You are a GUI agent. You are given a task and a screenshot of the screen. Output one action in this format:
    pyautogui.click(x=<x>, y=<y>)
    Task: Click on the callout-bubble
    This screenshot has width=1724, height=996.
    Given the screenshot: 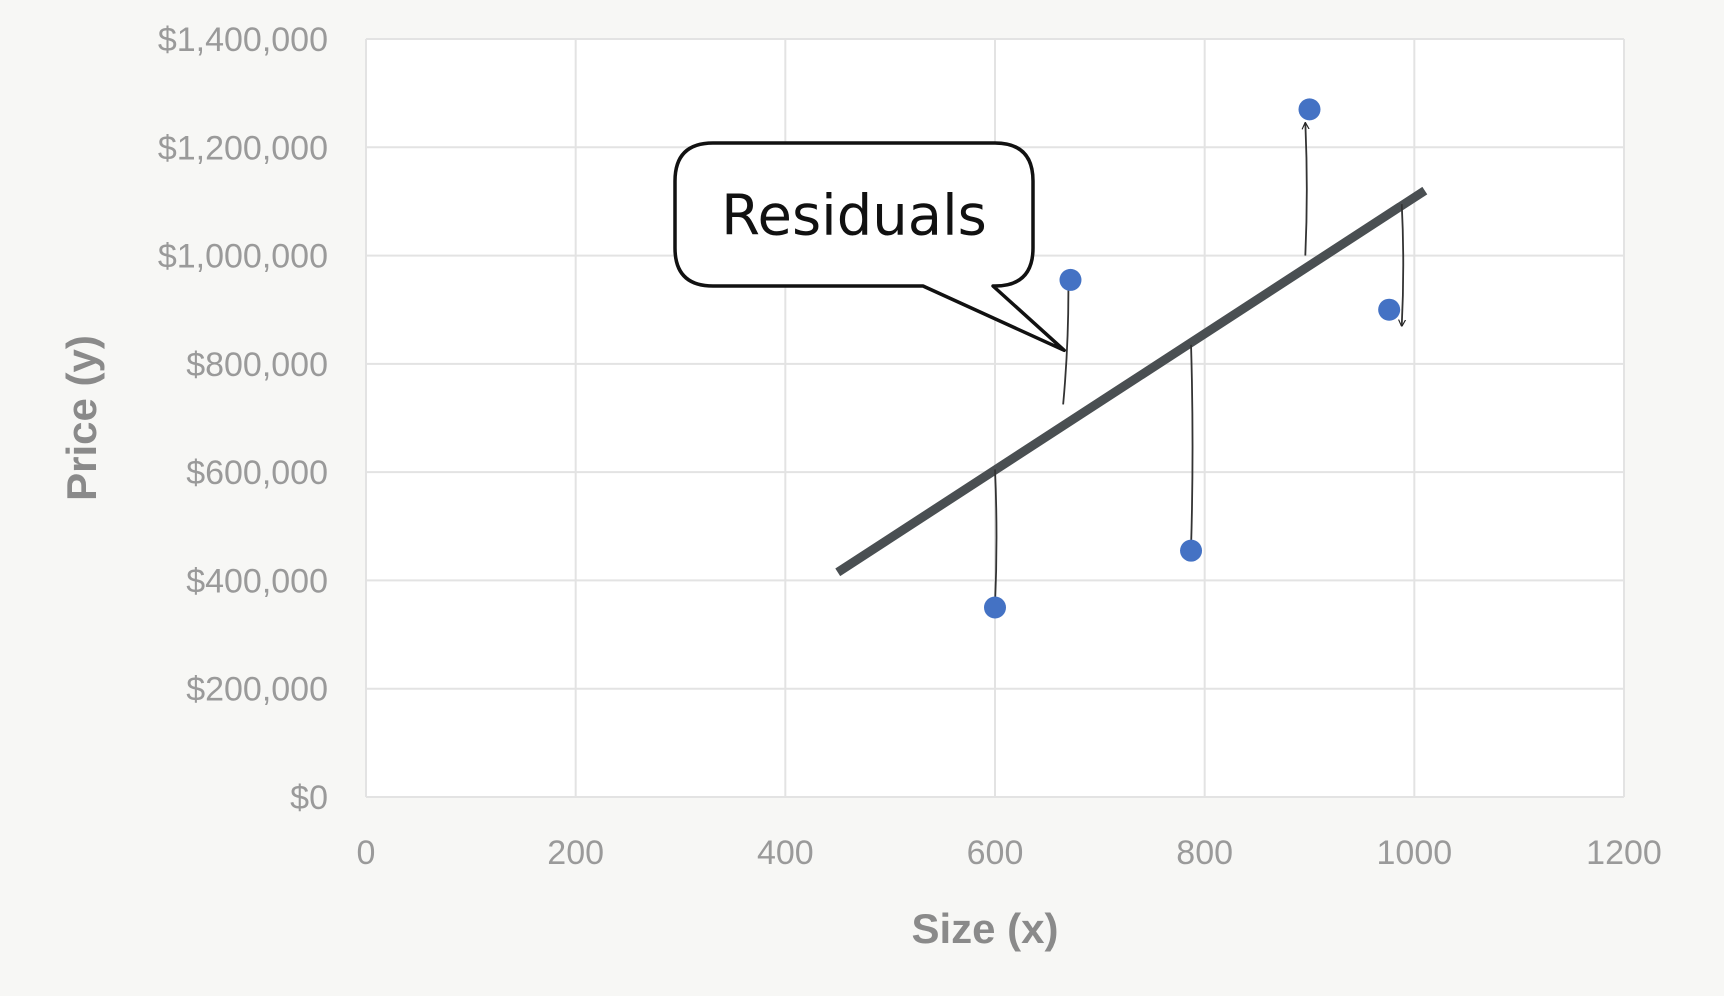 What is the action you would take?
    pyautogui.click(x=869, y=247)
    